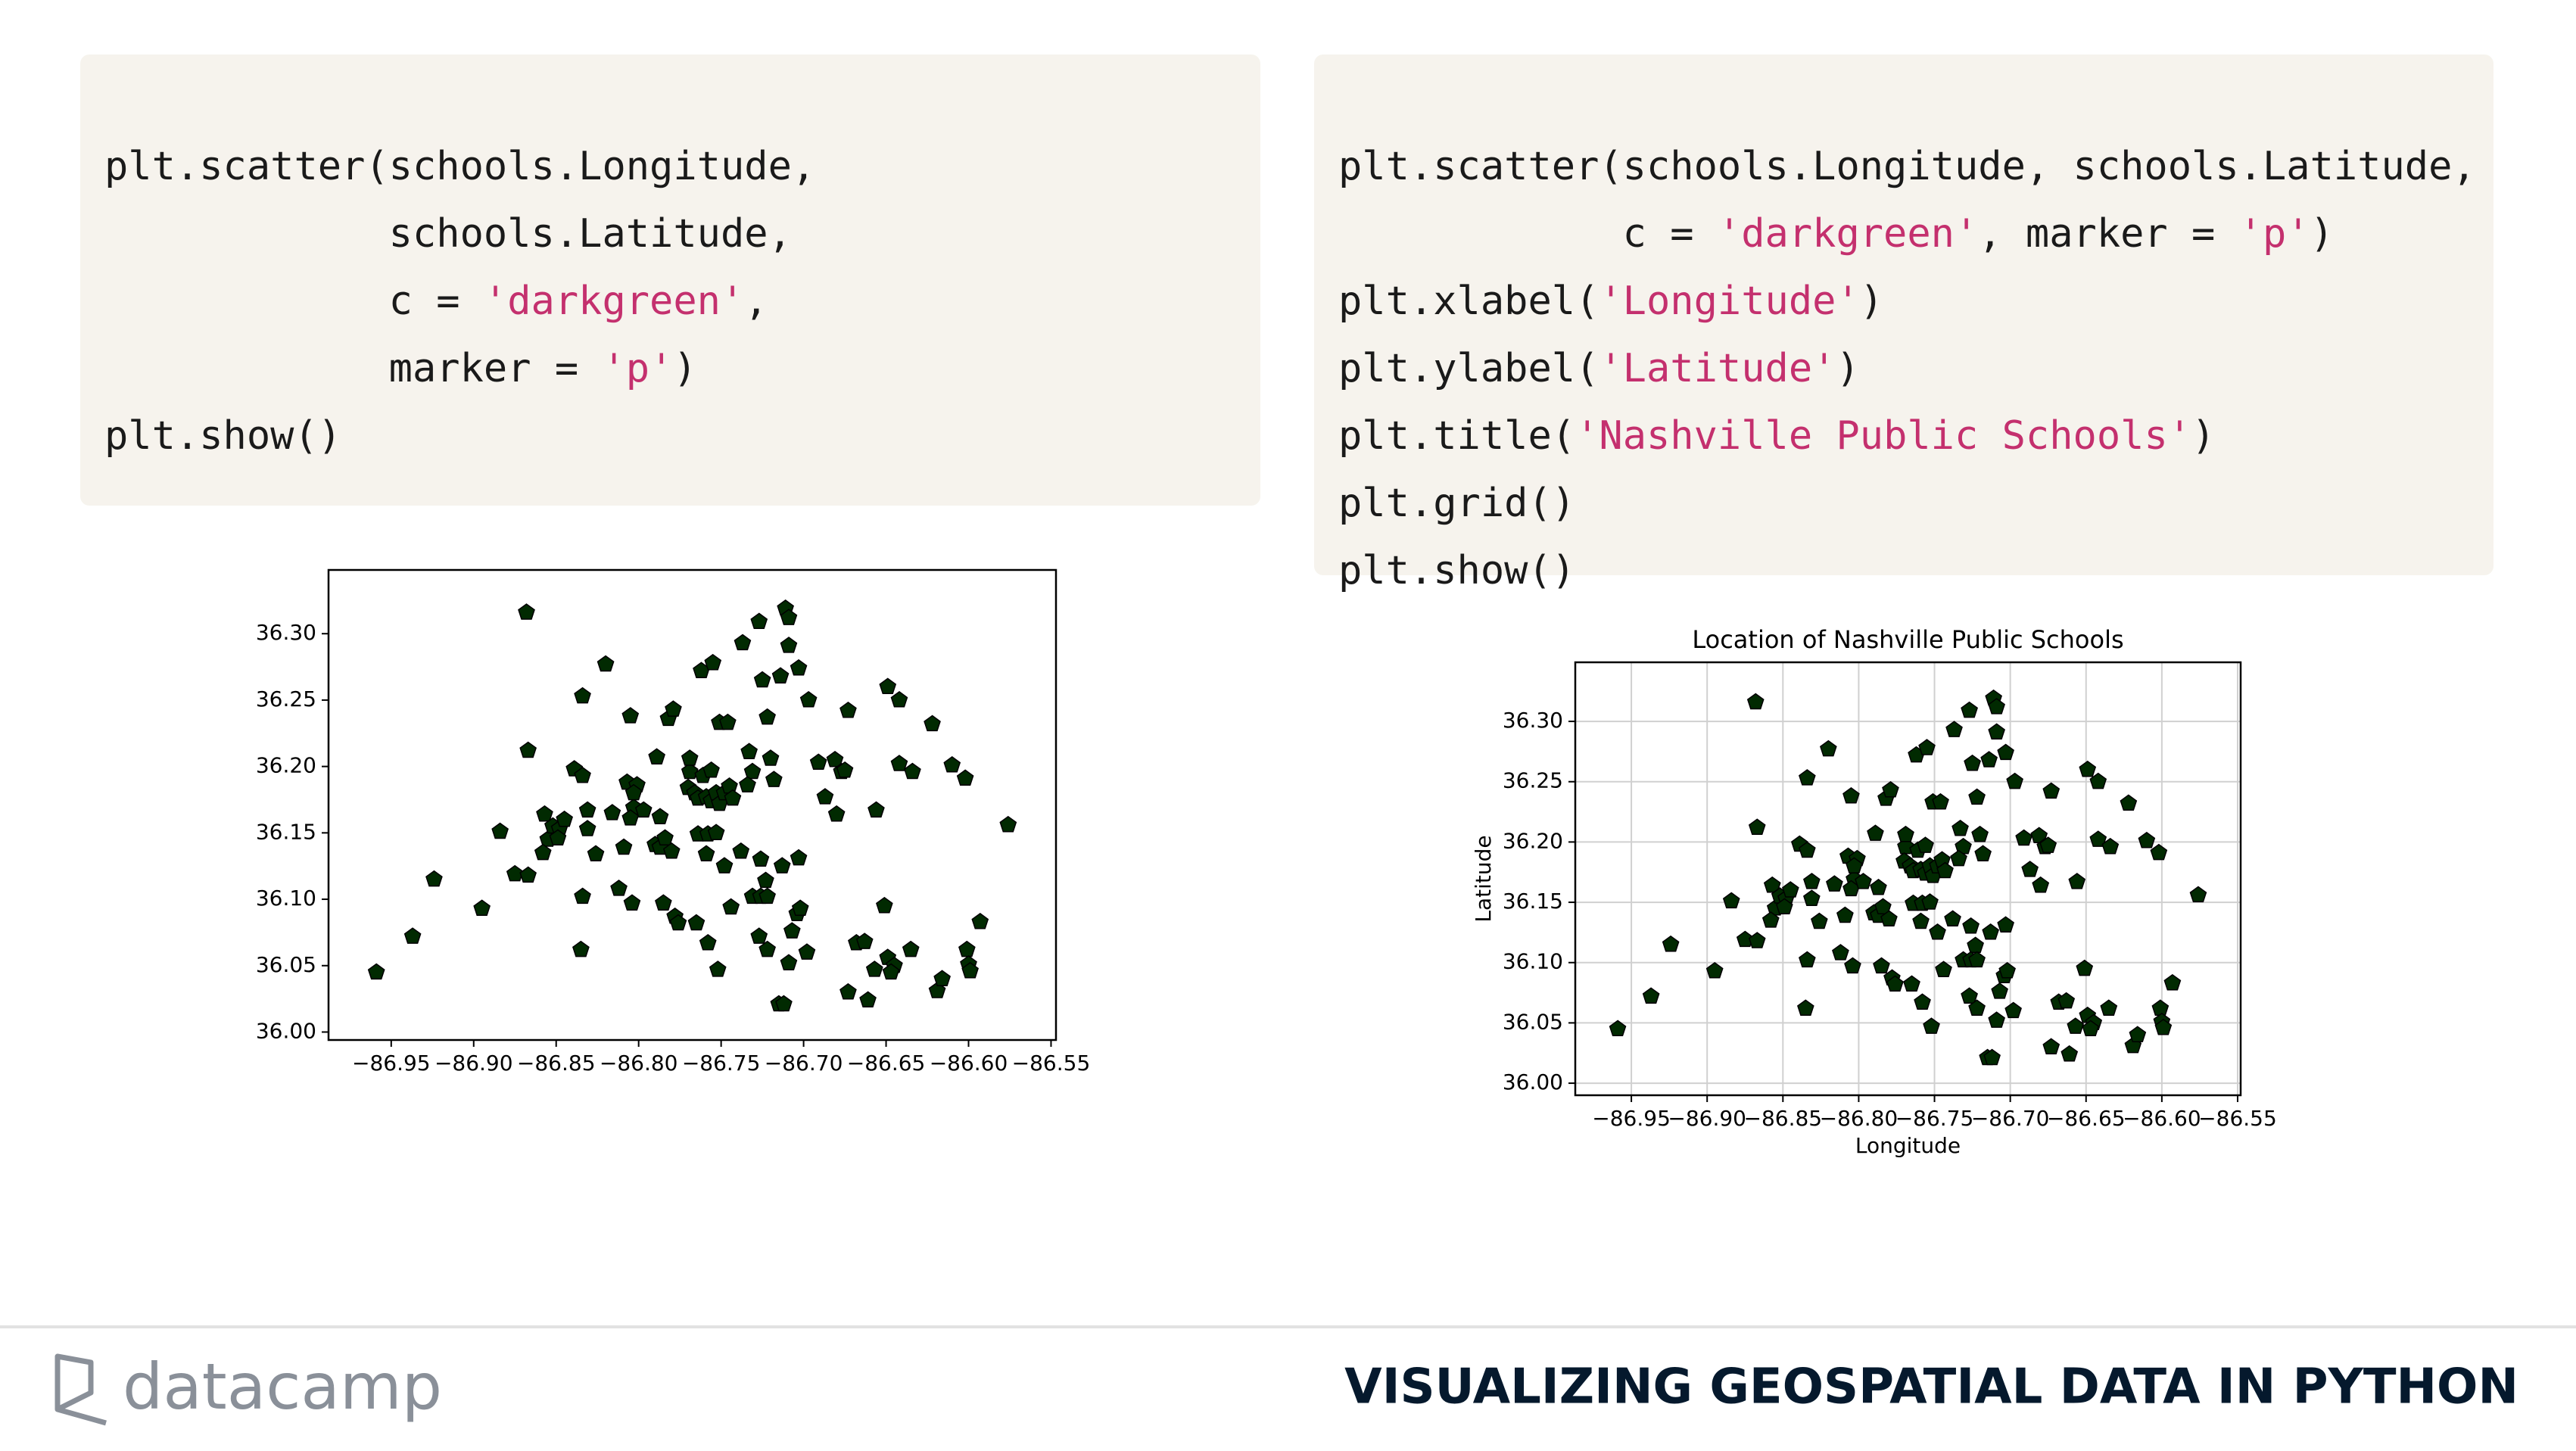  What do you see at coordinates (286, 964) in the screenshot?
I see `y-tick-label: 36.05` at bounding box center [286, 964].